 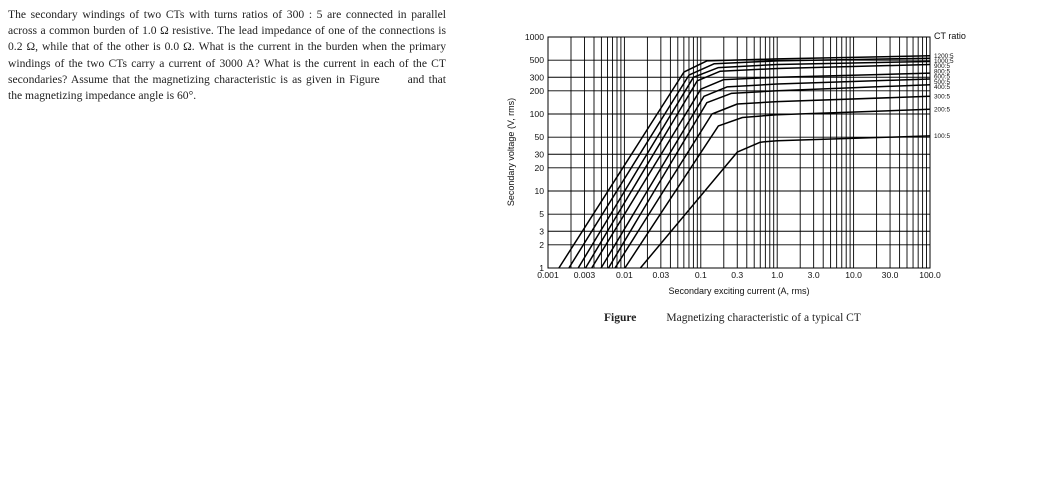 I want to click on series-label: 1200:5, so click(x=944, y=56).